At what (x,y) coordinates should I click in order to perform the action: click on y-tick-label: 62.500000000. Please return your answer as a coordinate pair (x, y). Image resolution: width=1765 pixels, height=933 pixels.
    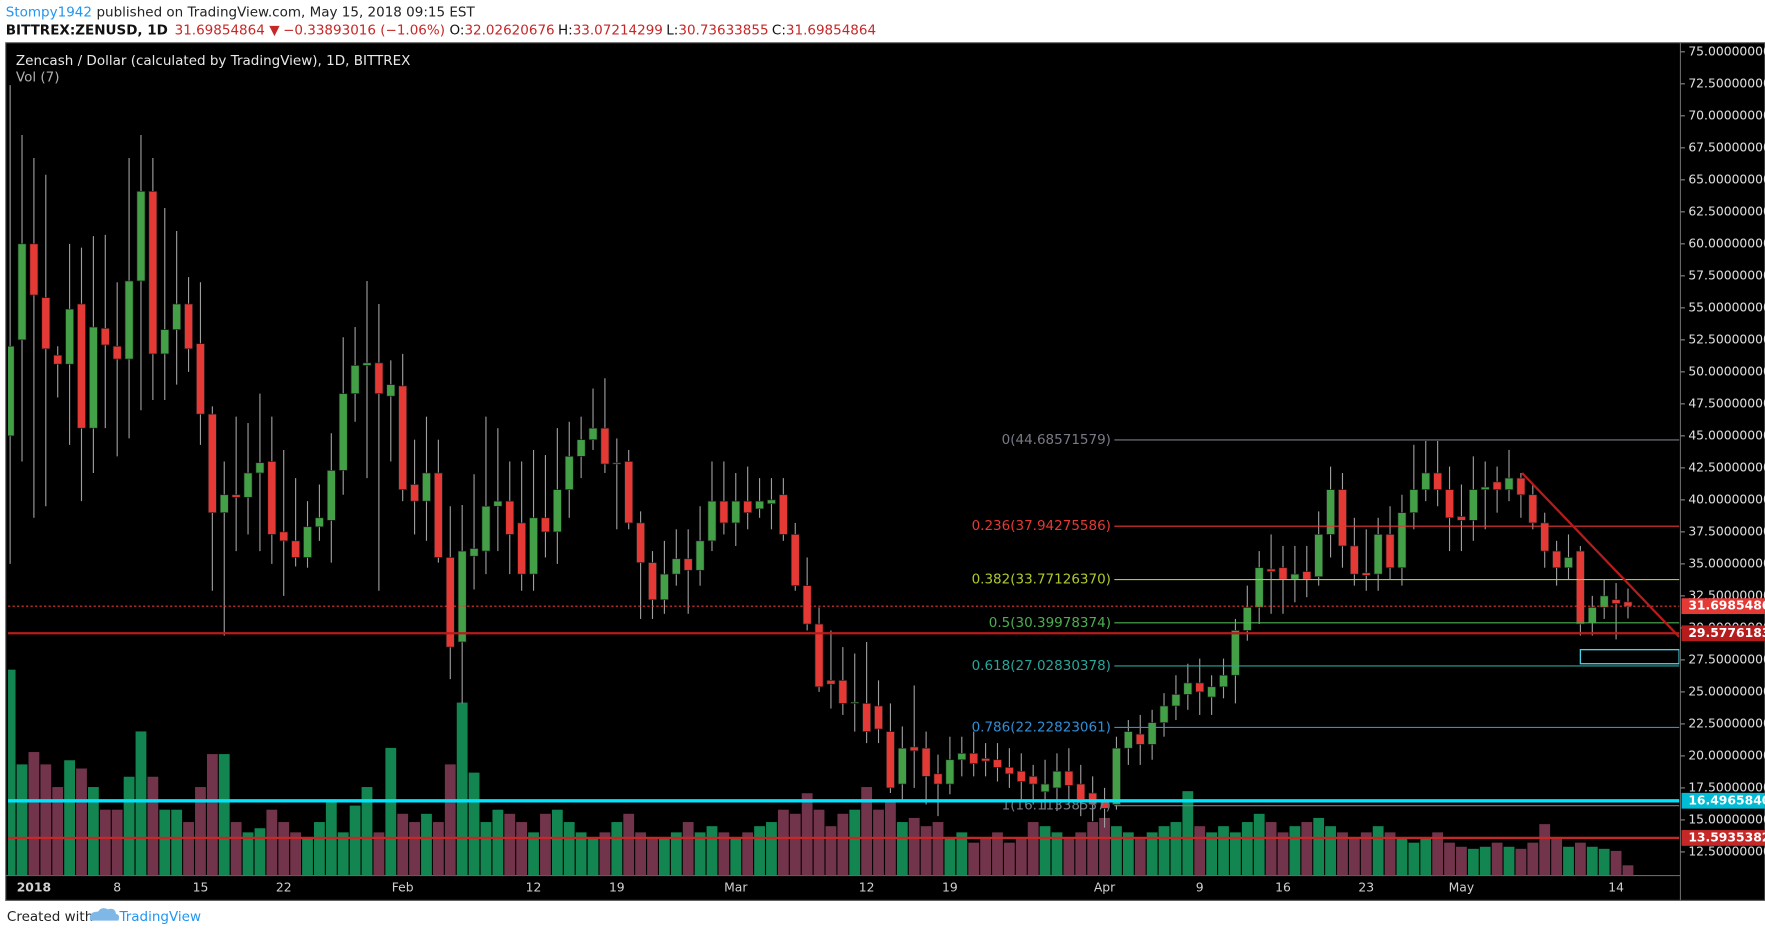
    Looking at the image, I should click on (1726, 211).